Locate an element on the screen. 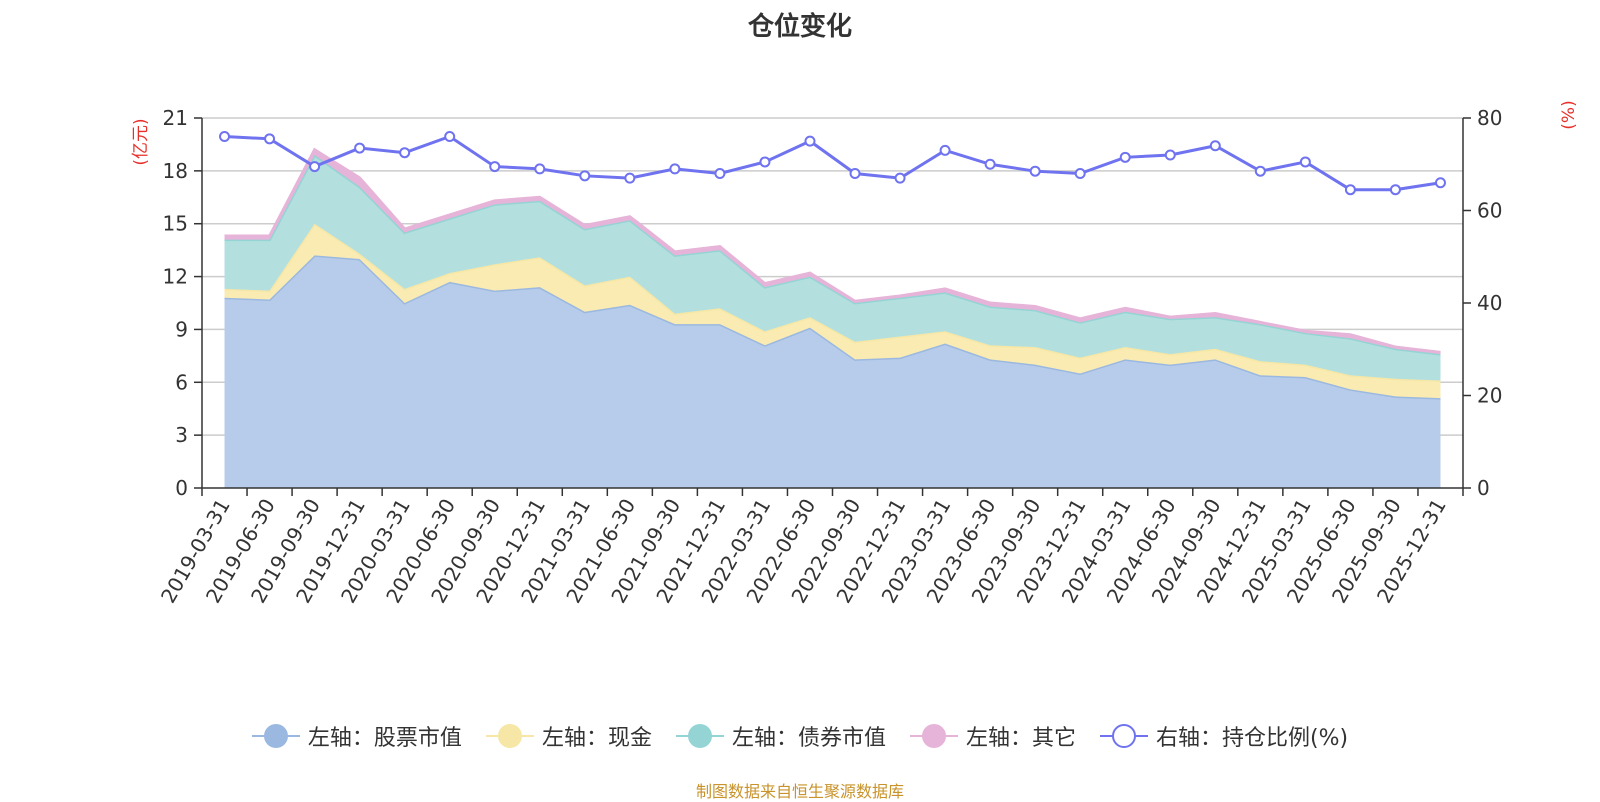  legend-label: 右轴：持仓比例(%) is located at coordinates (1252, 738).